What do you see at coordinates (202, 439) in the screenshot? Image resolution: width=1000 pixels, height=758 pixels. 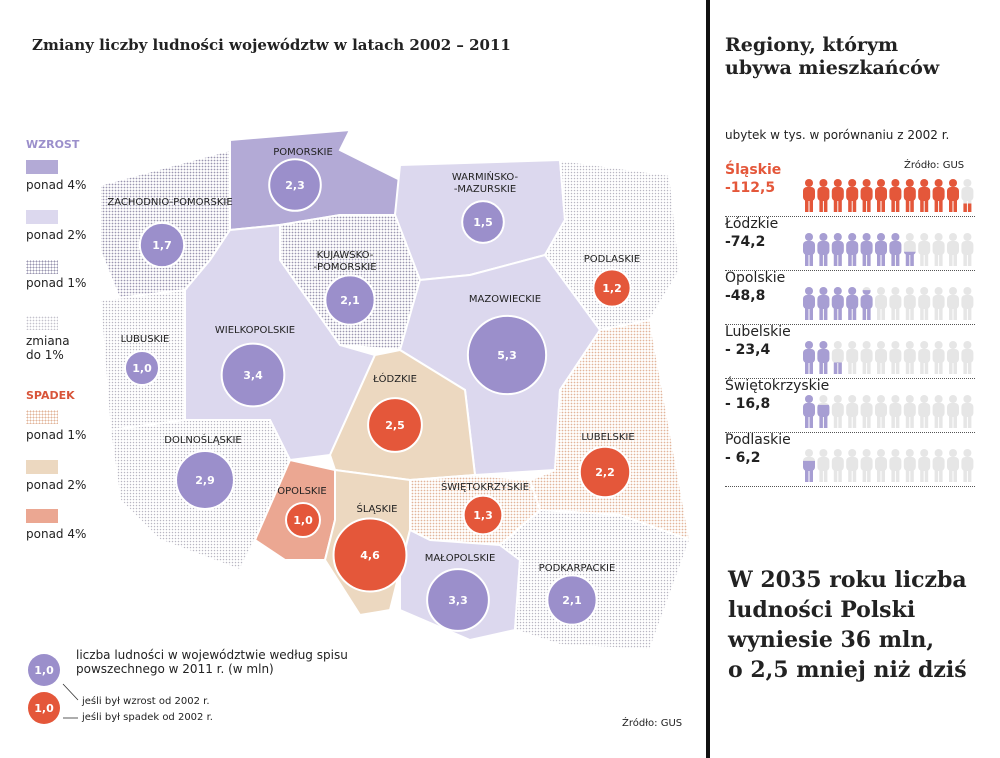 I see `region-label: DOLNOŚLĄSKIE` at bounding box center [202, 439].